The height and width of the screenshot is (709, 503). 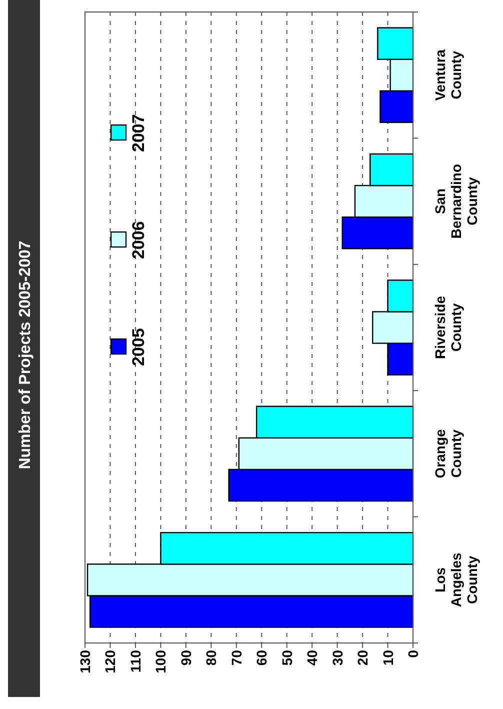 I want to click on x-tick-label: 60, so click(x=262, y=658).